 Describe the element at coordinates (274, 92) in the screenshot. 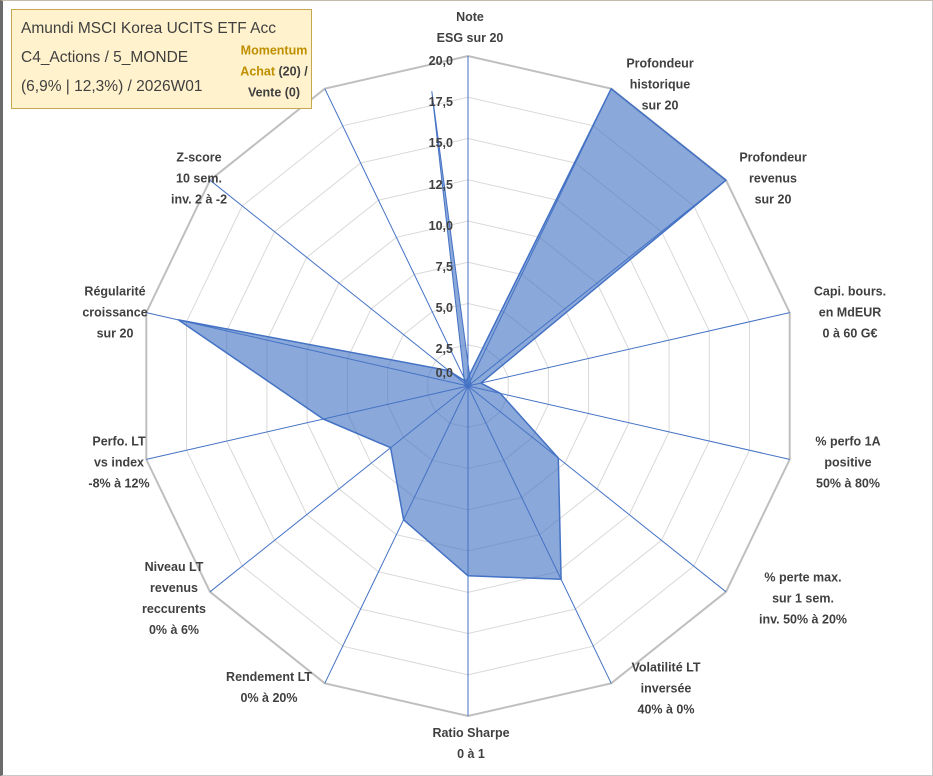

I see `momentum-line3: Vente (0)` at that location.